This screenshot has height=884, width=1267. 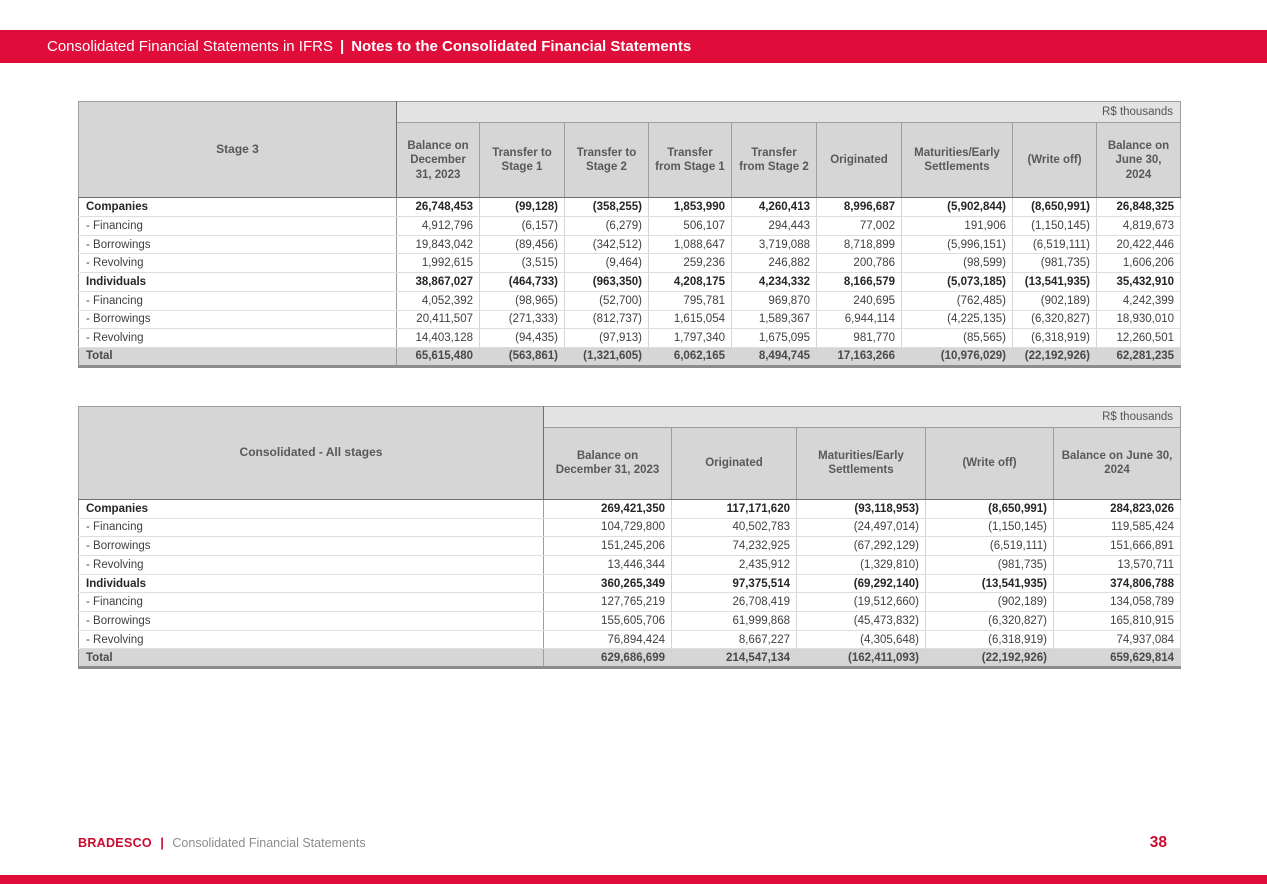 I want to click on cell-value: (358,255), so click(x=606, y=207).